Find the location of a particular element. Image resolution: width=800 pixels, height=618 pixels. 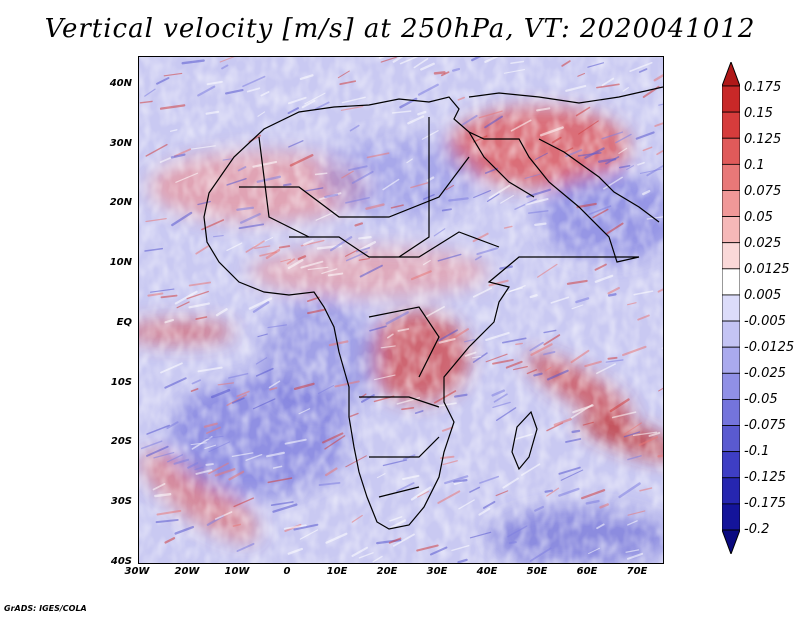

x-tick-label-70e: 70E is located at coordinates (637, 571).